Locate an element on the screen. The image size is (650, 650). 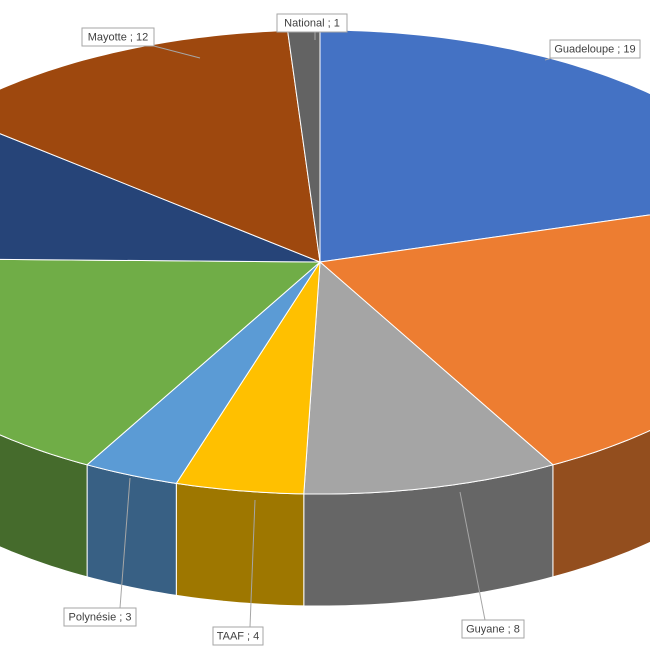
slice: TAAF is located at coordinates (248, 377).